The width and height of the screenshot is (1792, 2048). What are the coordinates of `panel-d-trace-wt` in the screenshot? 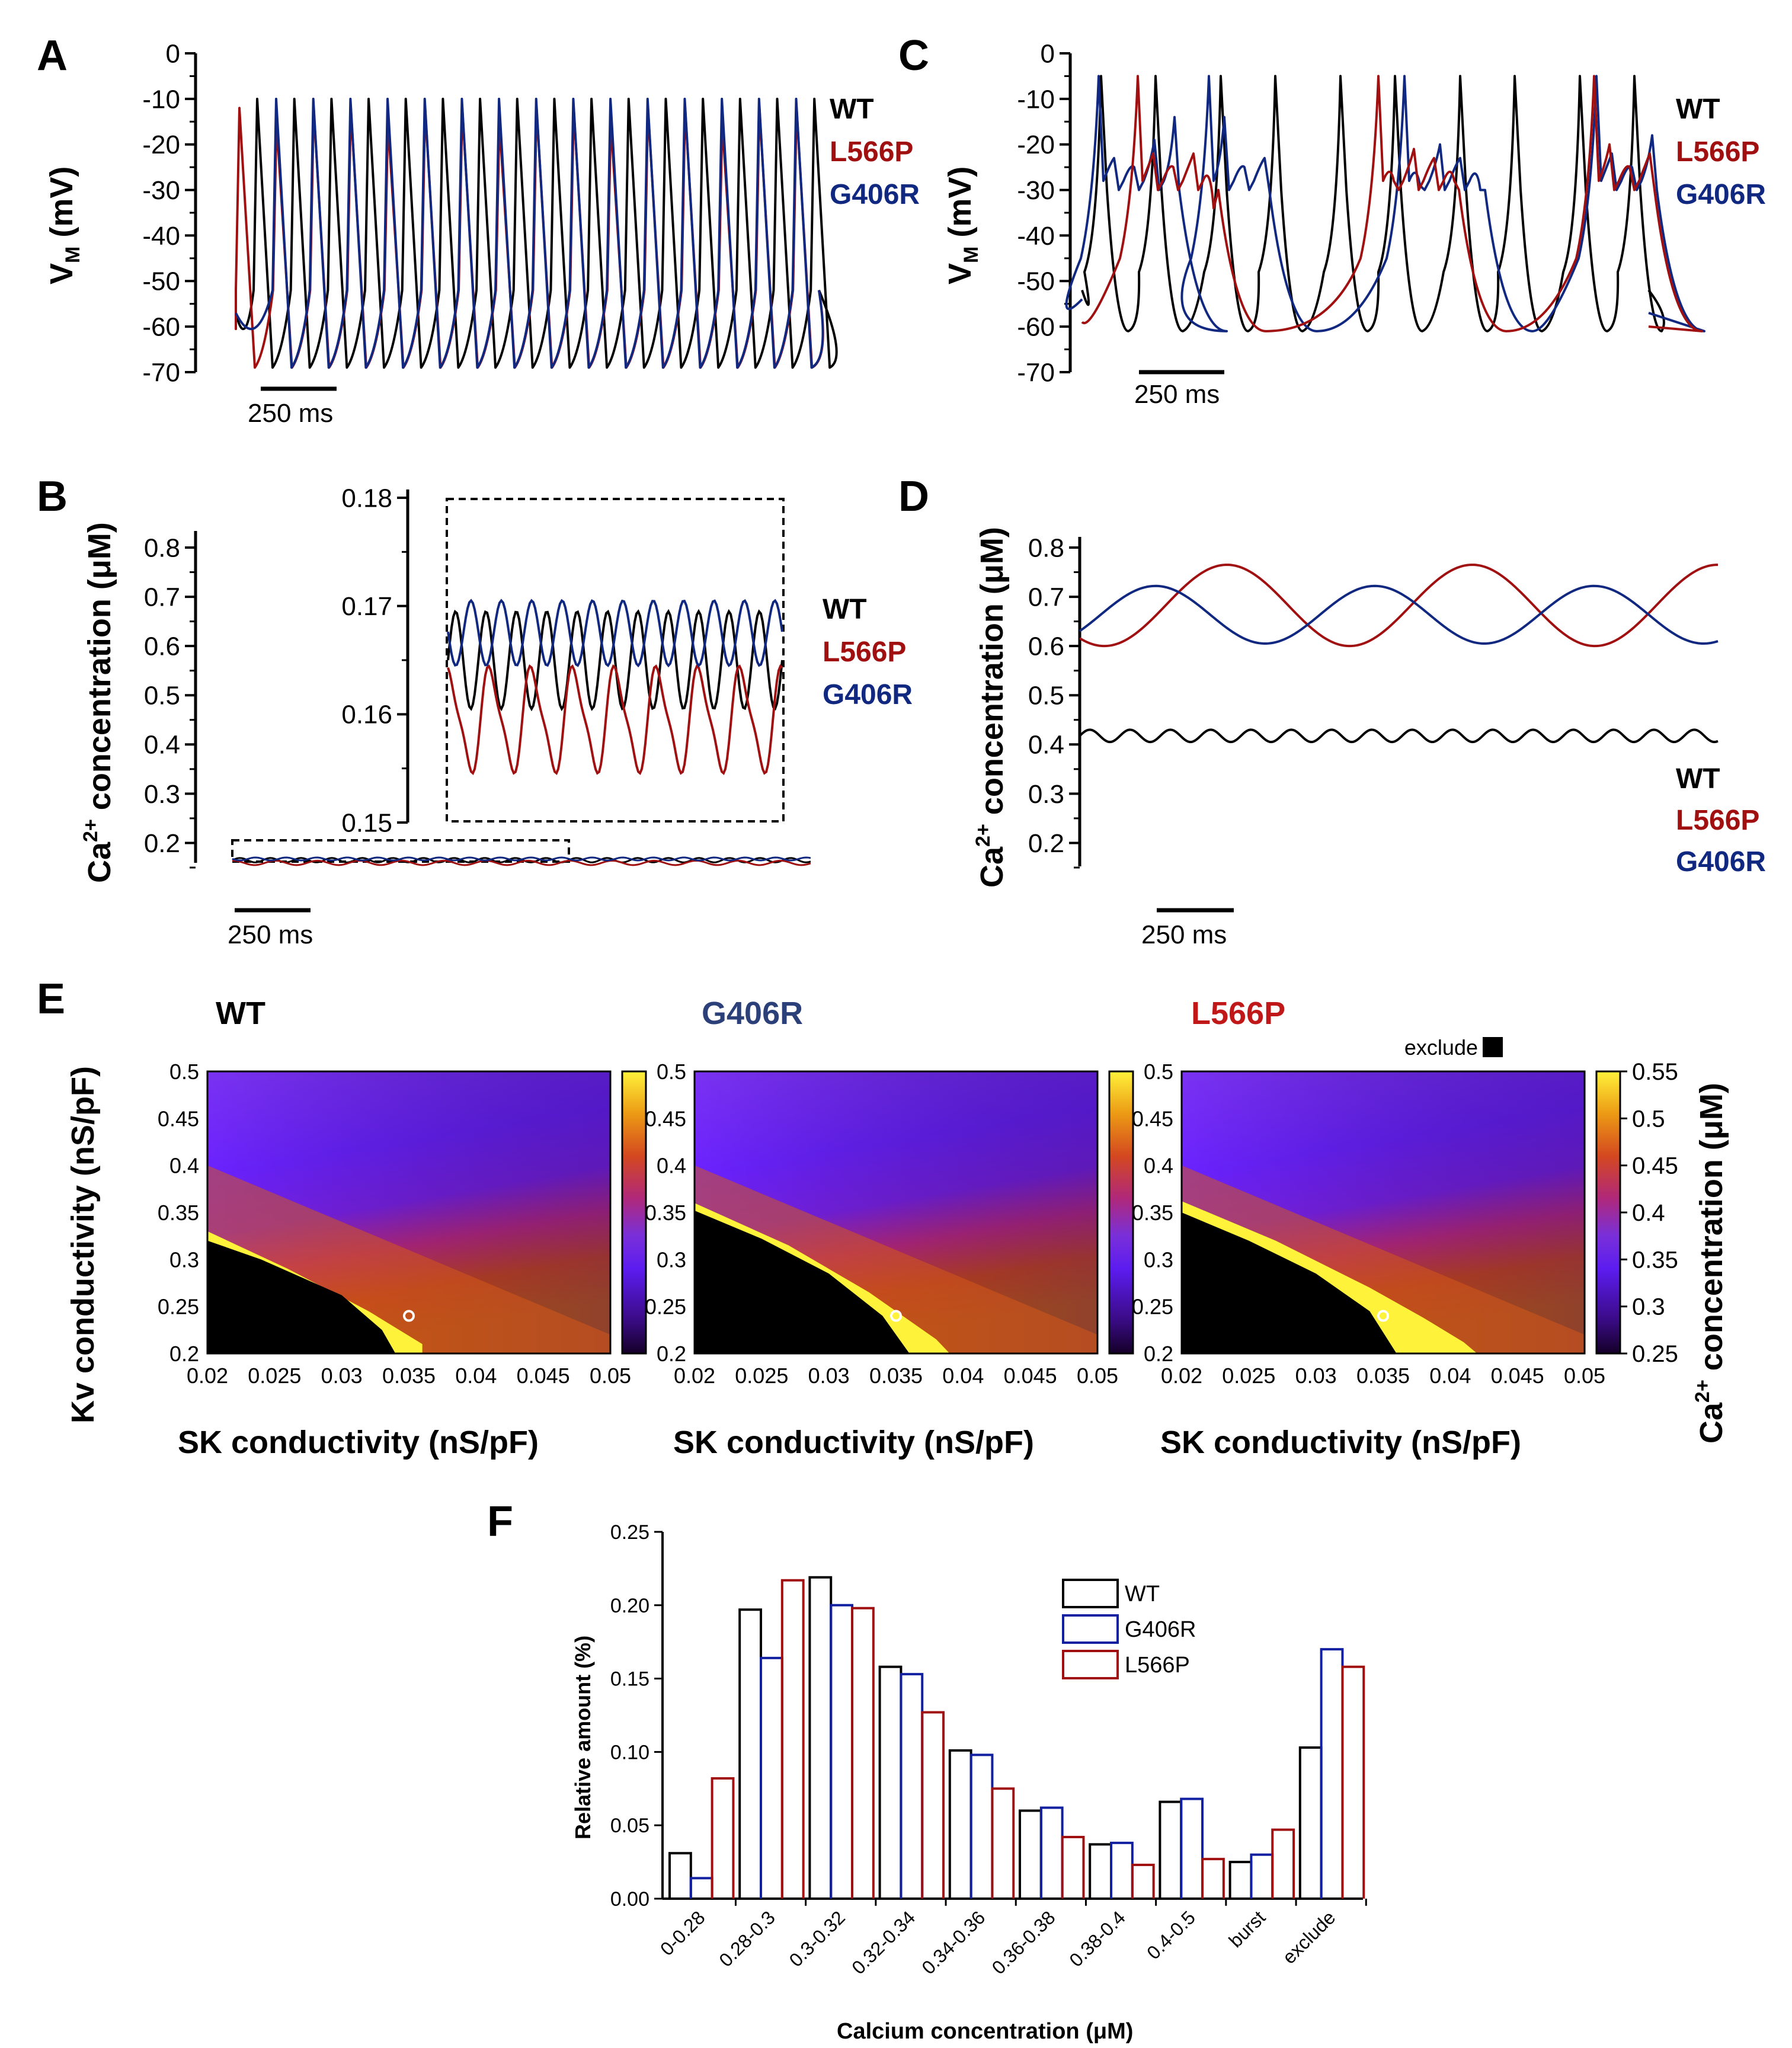 It's located at (1399, 736).